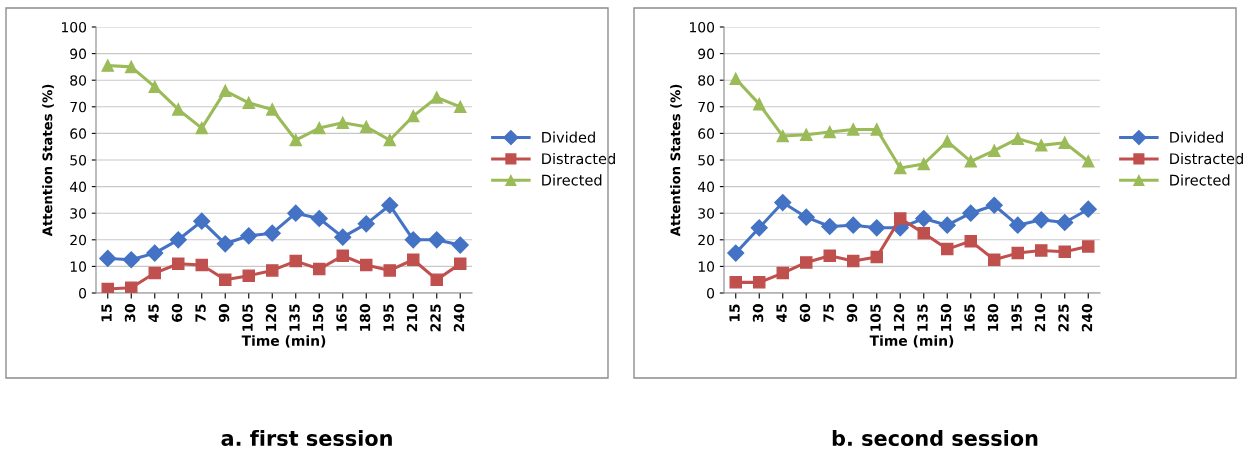 Image resolution: width=1250 pixels, height=459 pixels. I want to click on x-tick-label: 150, so click(318, 317).